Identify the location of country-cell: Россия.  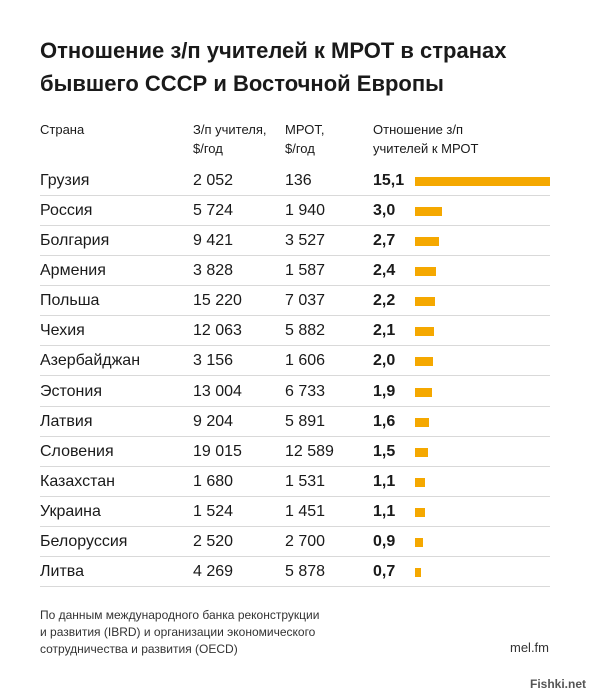
(66, 211).